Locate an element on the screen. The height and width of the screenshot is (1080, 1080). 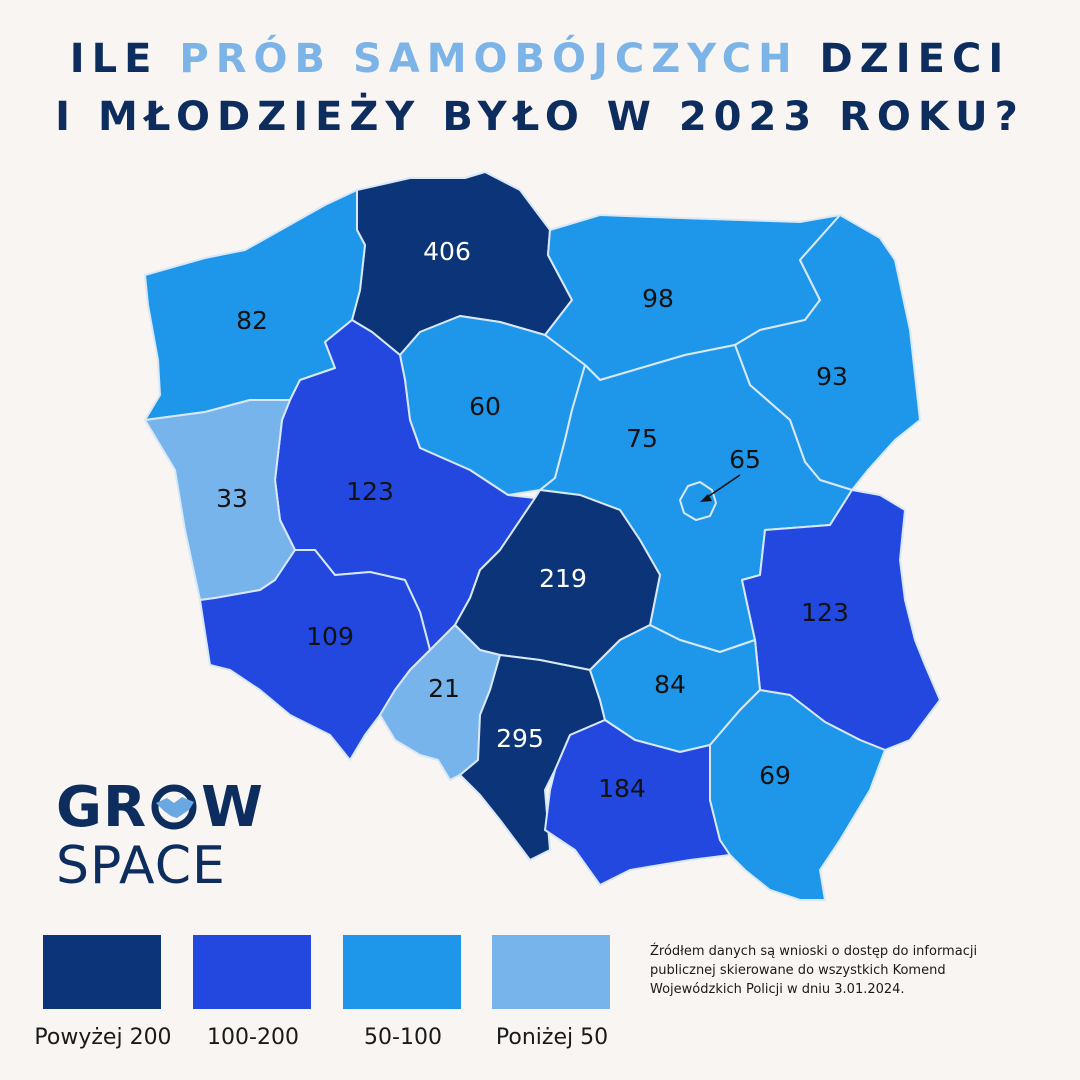
warsaw-arrow is located at coordinates (723, 486).